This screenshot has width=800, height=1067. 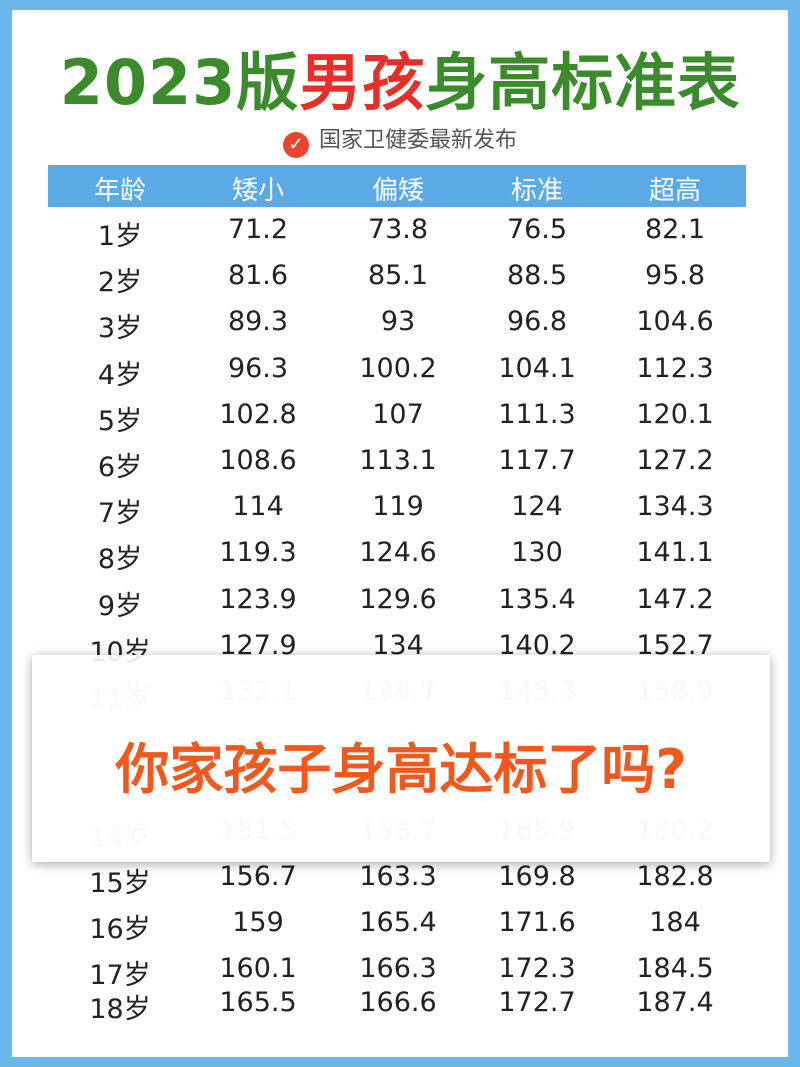 What do you see at coordinates (120, 283) in the screenshot?
I see `age-cell: 2岁` at bounding box center [120, 283].